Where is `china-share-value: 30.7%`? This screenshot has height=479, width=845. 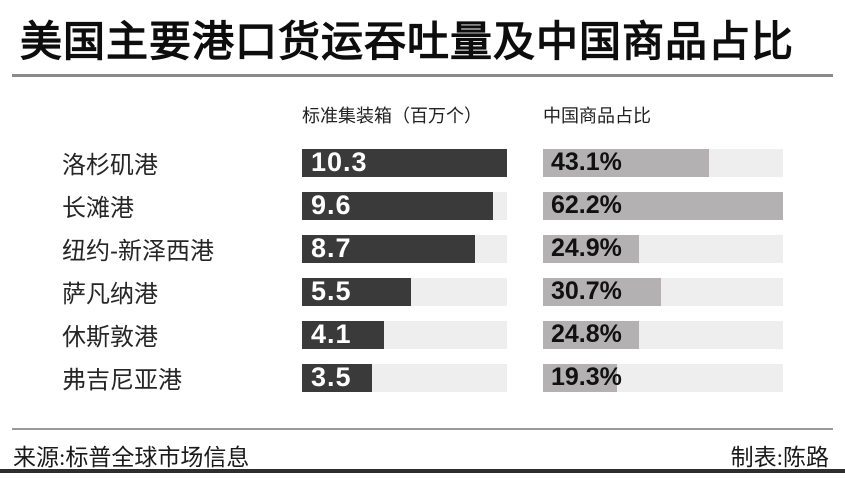 china-share-value: 30.7% is located at coordinates (586, 291).